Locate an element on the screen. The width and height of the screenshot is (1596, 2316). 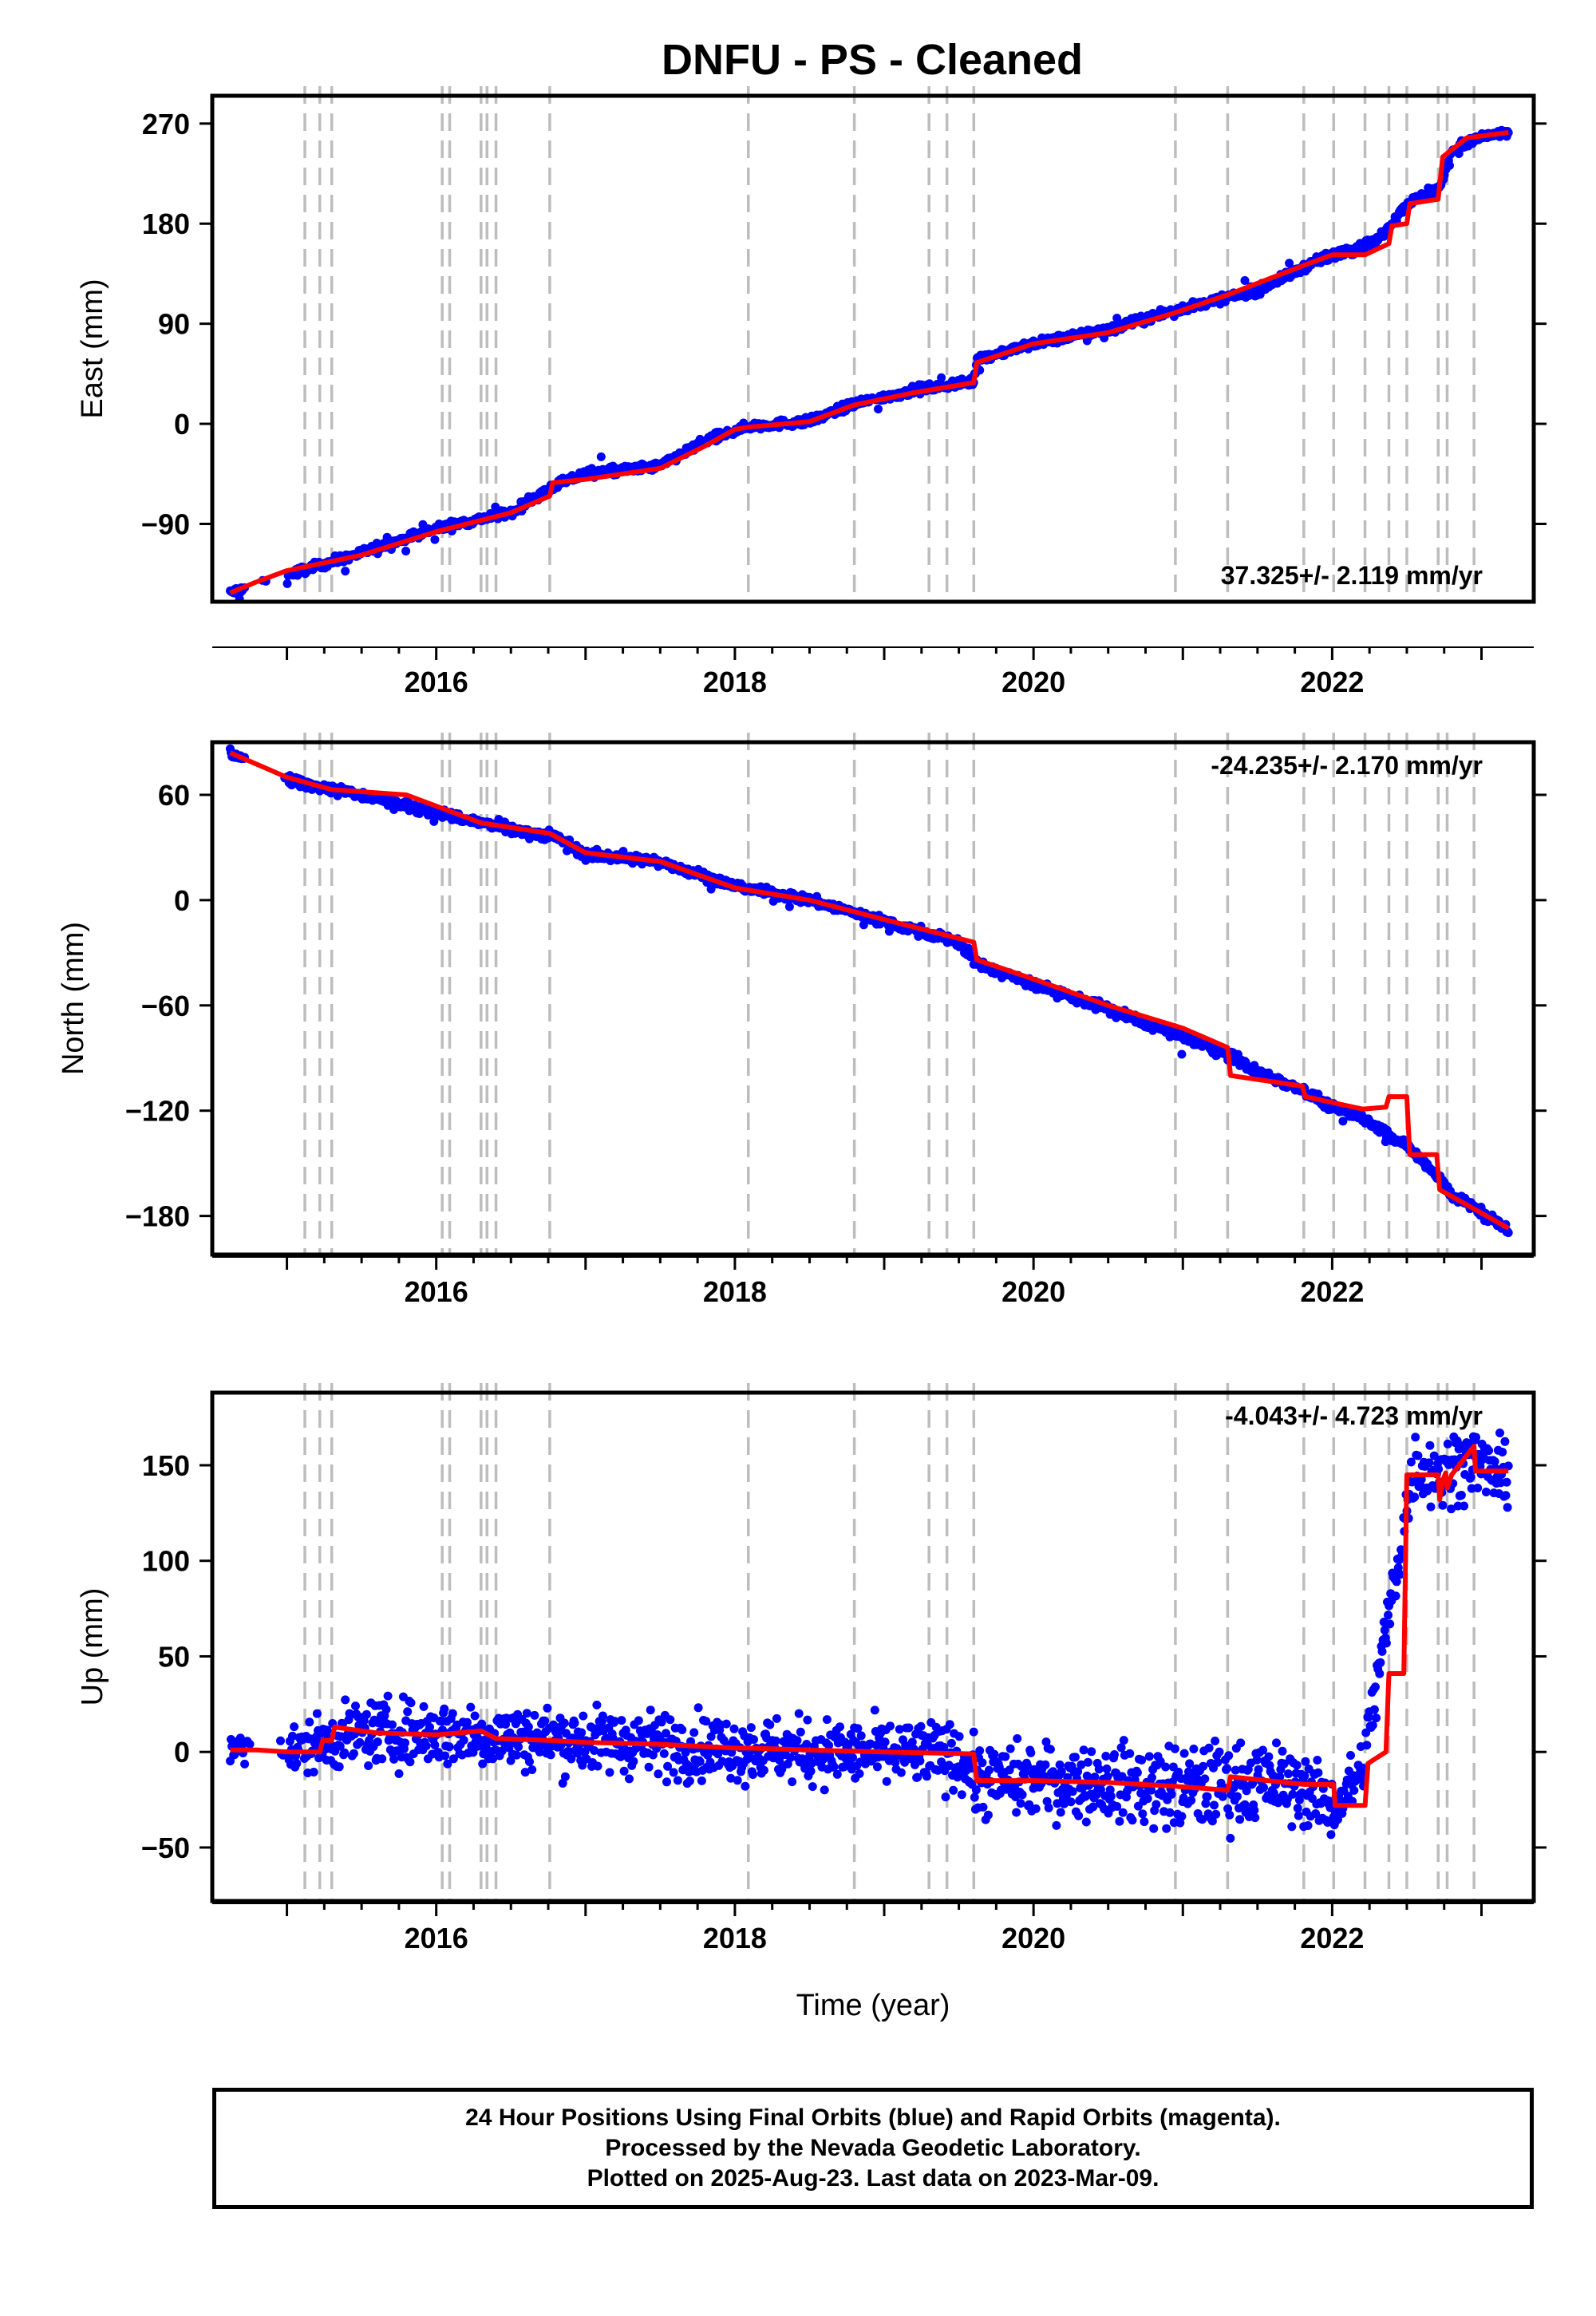
up-y-tick-label: 100 is located at coordinates (166, 1561).